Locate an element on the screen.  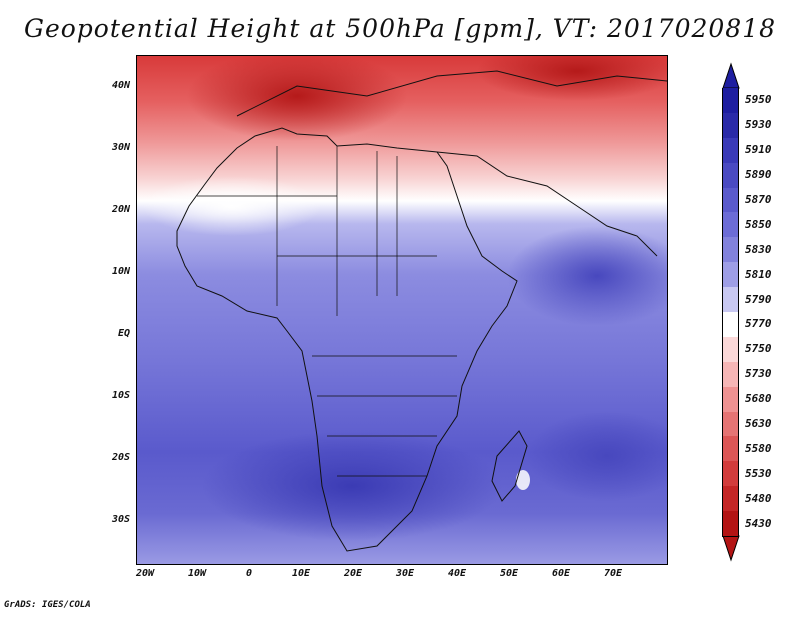
lon-label-20e: 20E is located at coordinates (353, 573).